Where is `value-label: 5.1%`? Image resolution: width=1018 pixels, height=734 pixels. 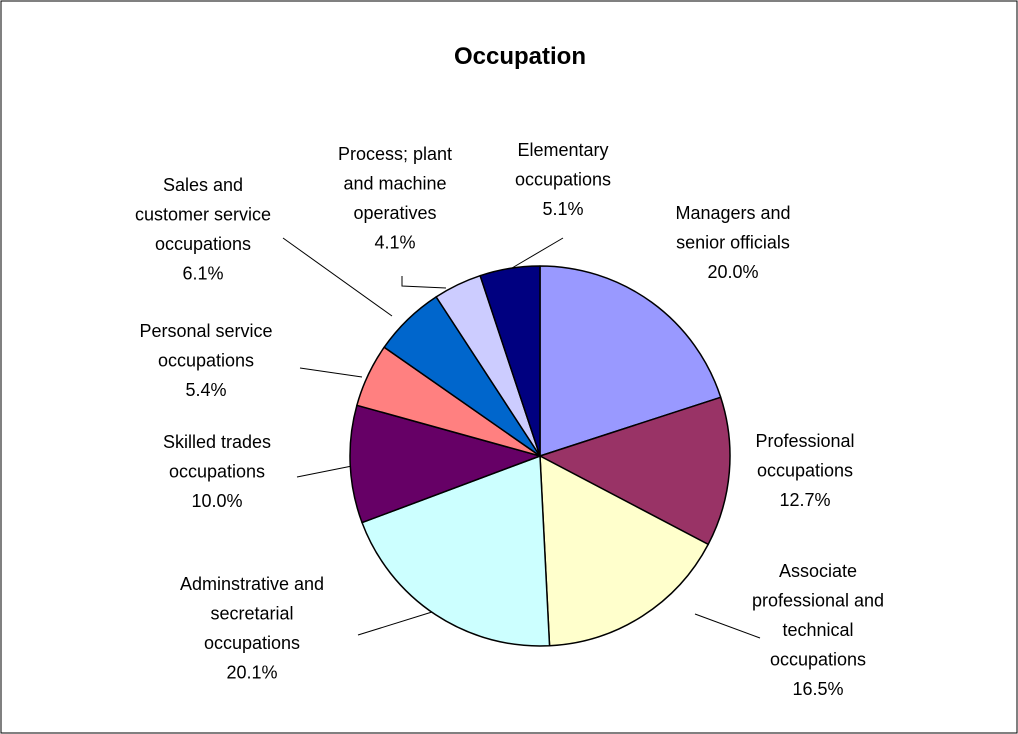
value-label: 5.1% is located at coordinates (562, 209).